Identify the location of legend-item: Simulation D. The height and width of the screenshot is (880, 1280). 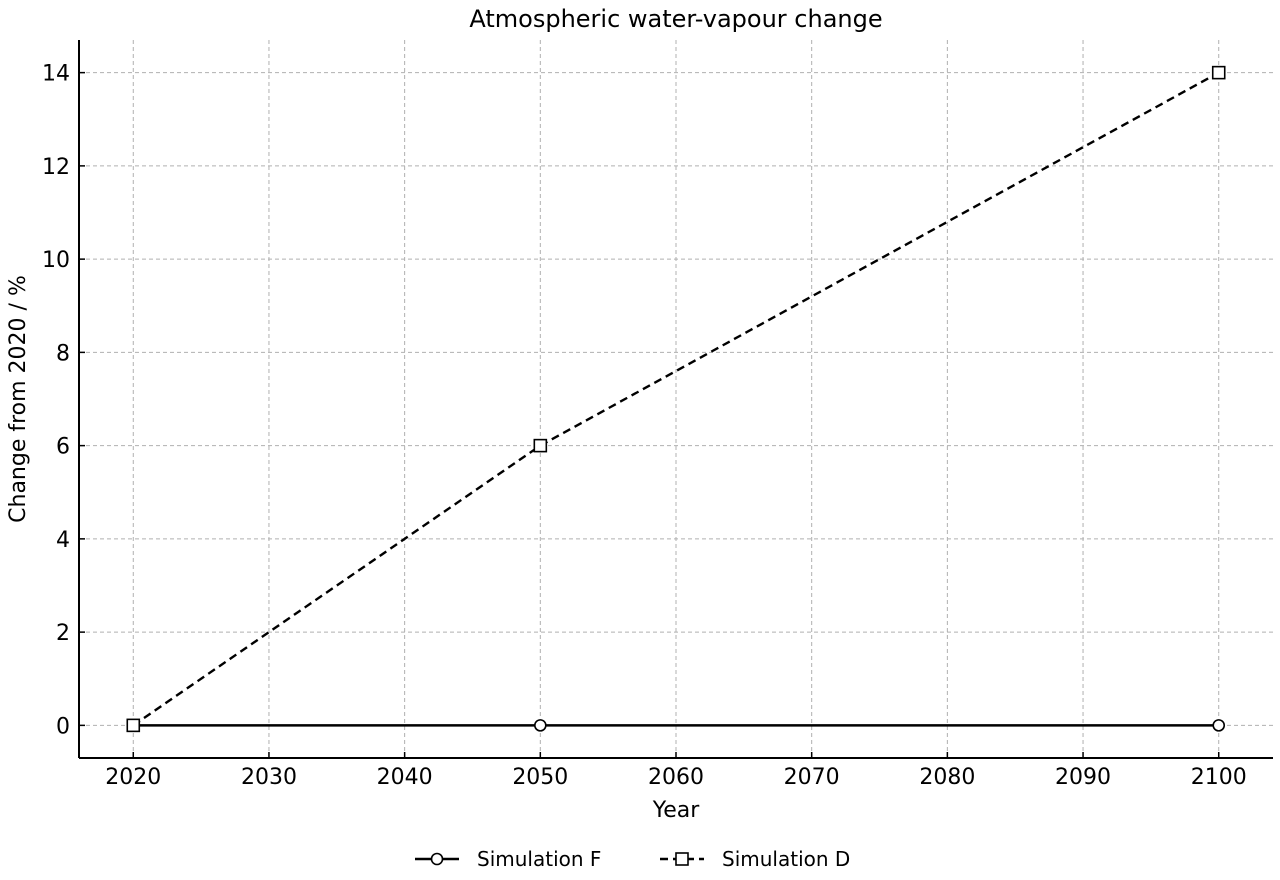
(755, 859).